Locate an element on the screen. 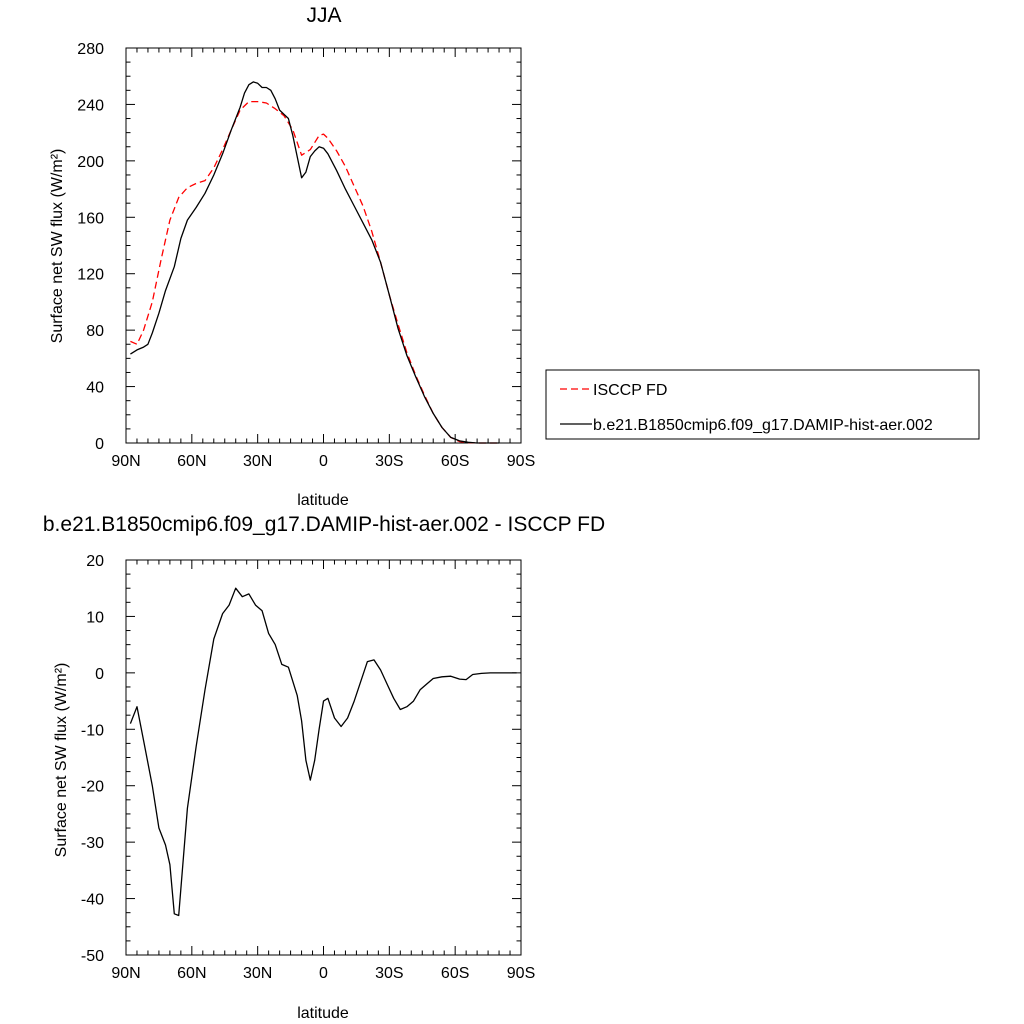 This screenshot has width=1024, height=1024. bottom-x-tick-label: 60S is located at coordinates (455, 973).